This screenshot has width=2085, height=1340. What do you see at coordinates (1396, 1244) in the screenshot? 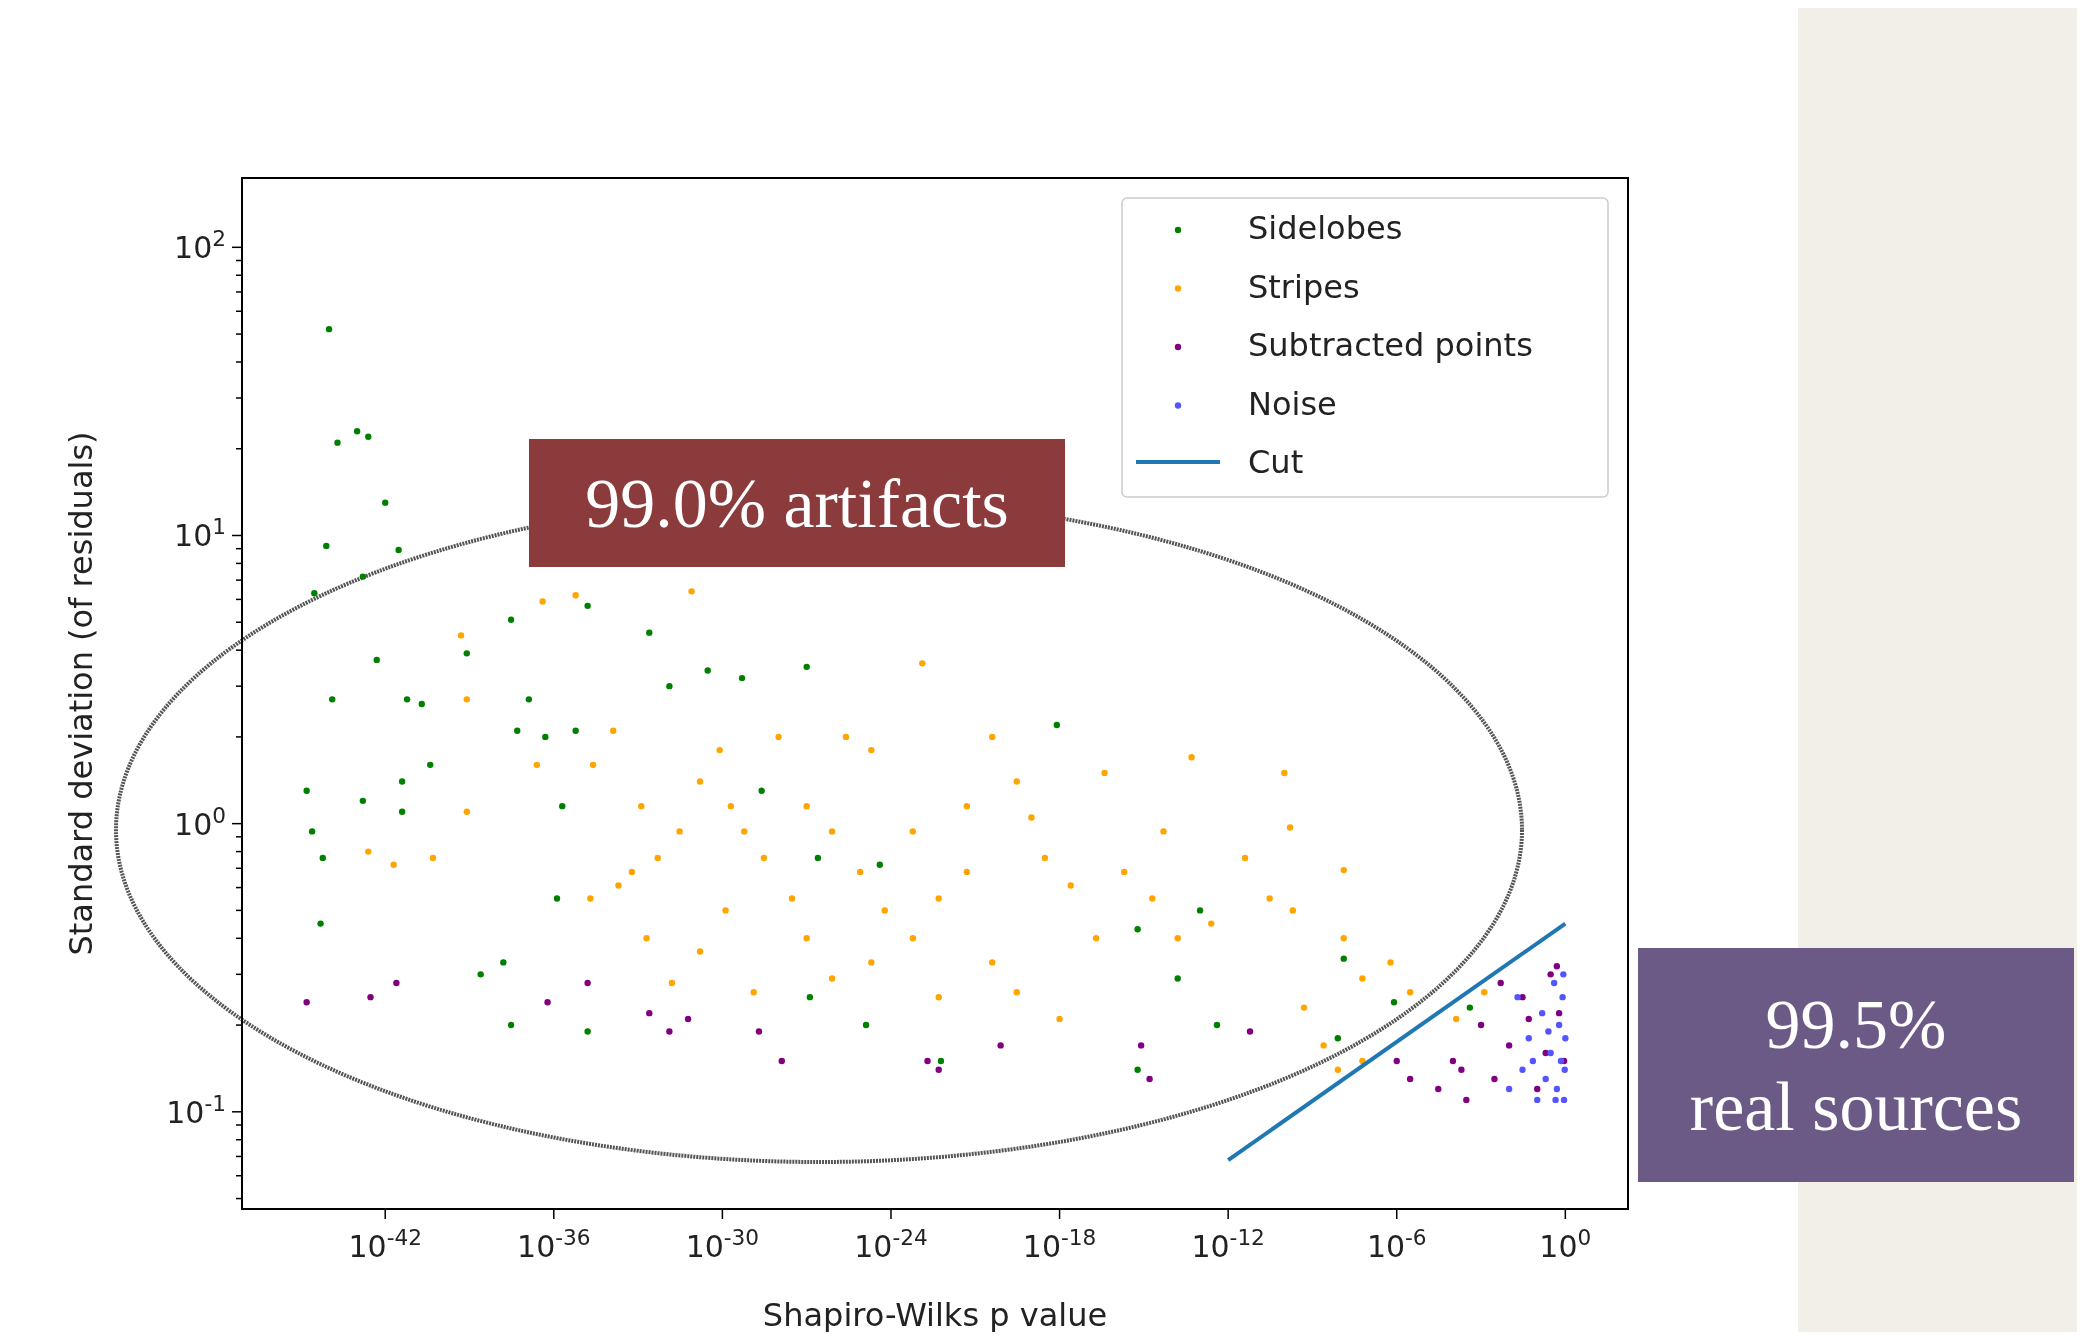
I see `x-tick-label: 10$^{-6}$` at bounding box center [1396, 1244].